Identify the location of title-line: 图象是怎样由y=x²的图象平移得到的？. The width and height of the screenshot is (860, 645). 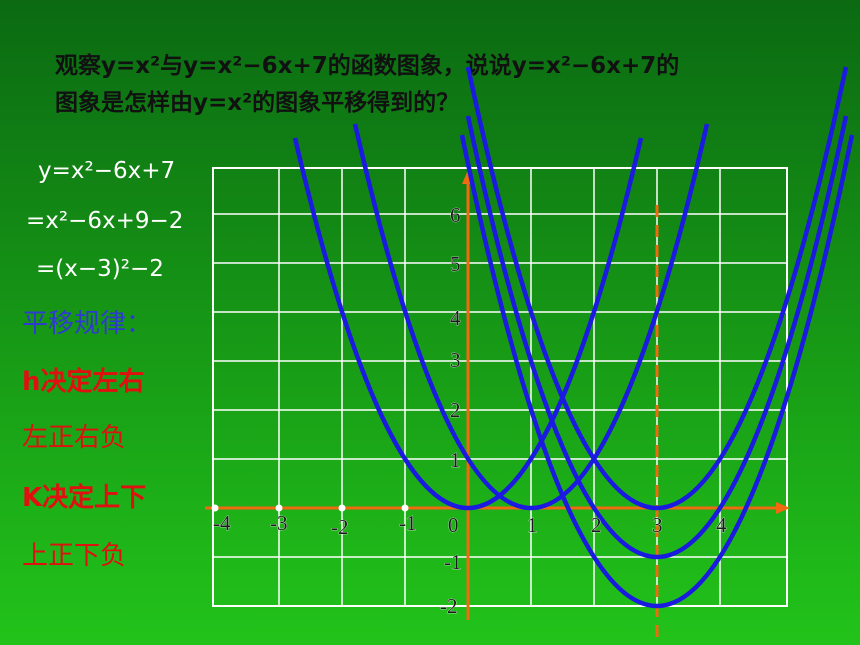
(257, 102).